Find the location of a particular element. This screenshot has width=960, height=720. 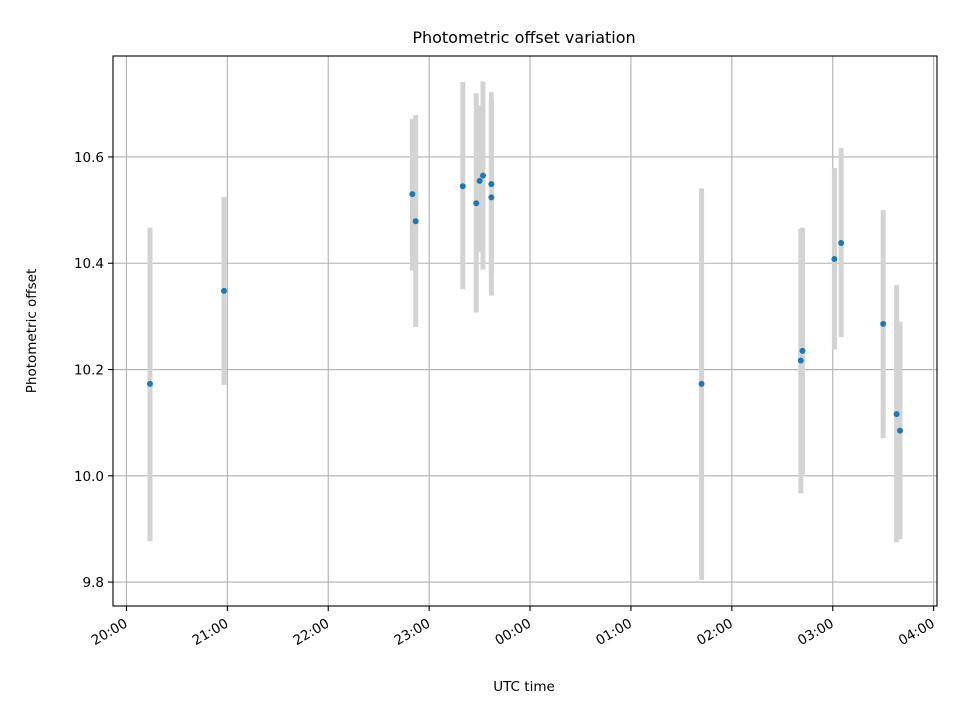

x-axis-label: UTC time is located at coordinates (524, 687).